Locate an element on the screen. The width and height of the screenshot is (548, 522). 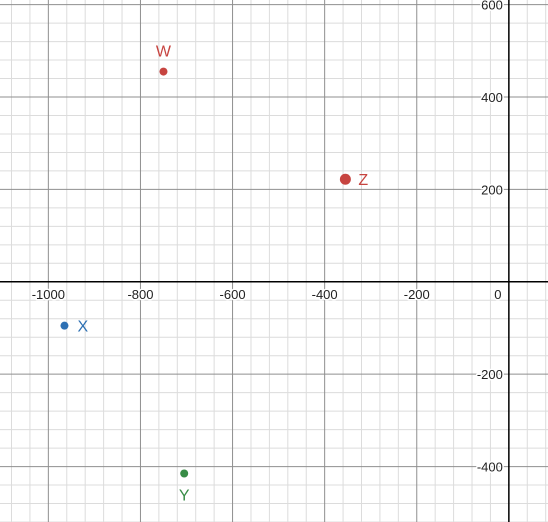
x-tick-label: -600 is located at coordinates (233, 294).